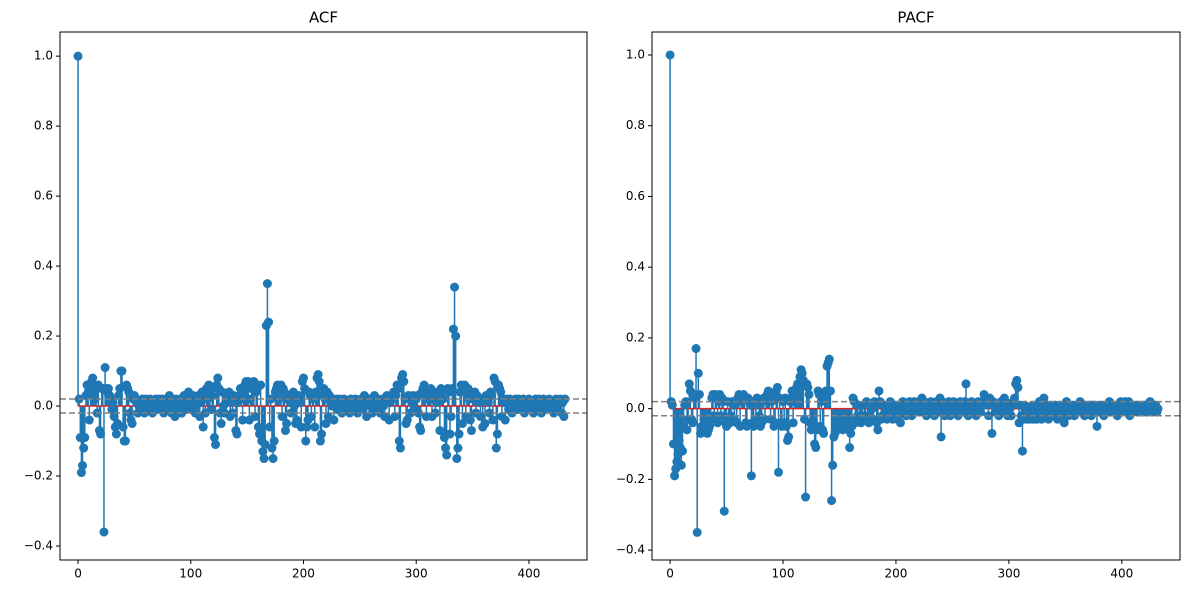 This screenshot has width=1189, height=590. What do you see at coordinates (630, 479) in the screenshot?
I see `y-tick-label: −0.2` at bounding box center [630, 479].